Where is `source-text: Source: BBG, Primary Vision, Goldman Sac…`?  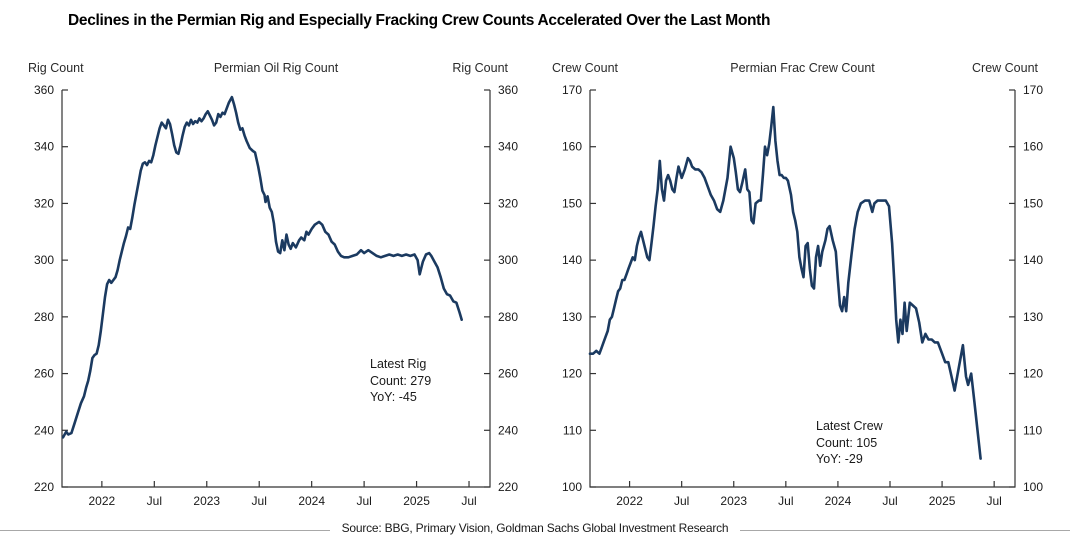 source-text: Source: BBG, Primary Vision, Goldman Sac… is located at coordinates (535, 528).